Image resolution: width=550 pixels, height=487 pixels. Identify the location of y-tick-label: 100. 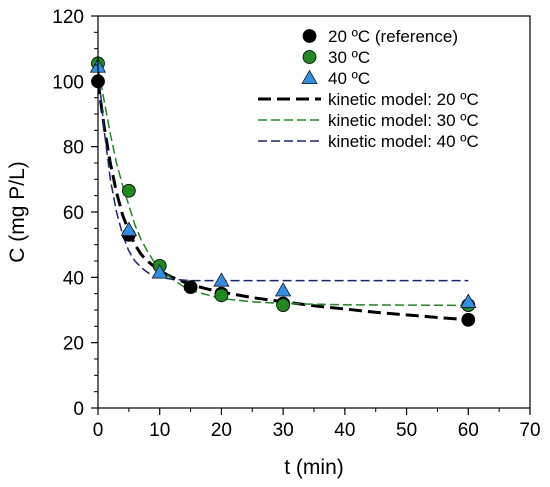
(68, 82).